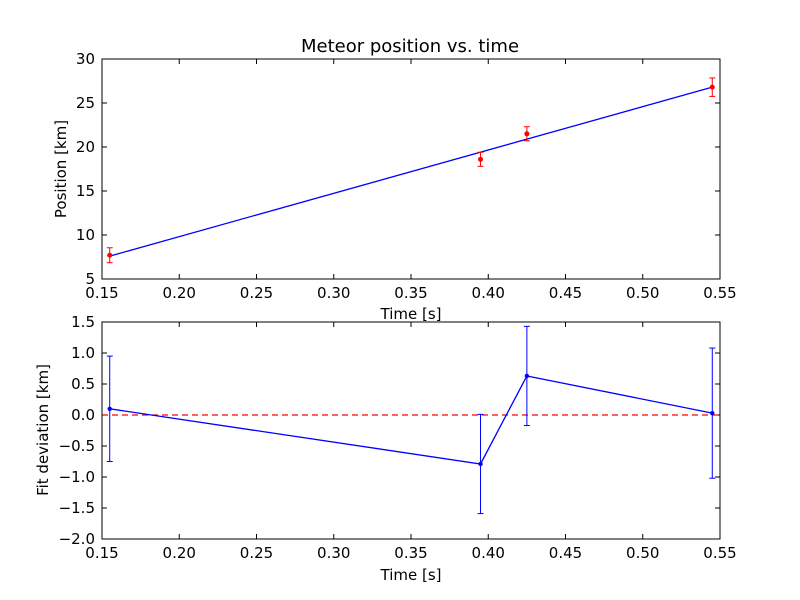  What do you see at coordinates (85, 103) in the screenshot?
I see `y-tick-label: 25` at bounding box center [85, 103].